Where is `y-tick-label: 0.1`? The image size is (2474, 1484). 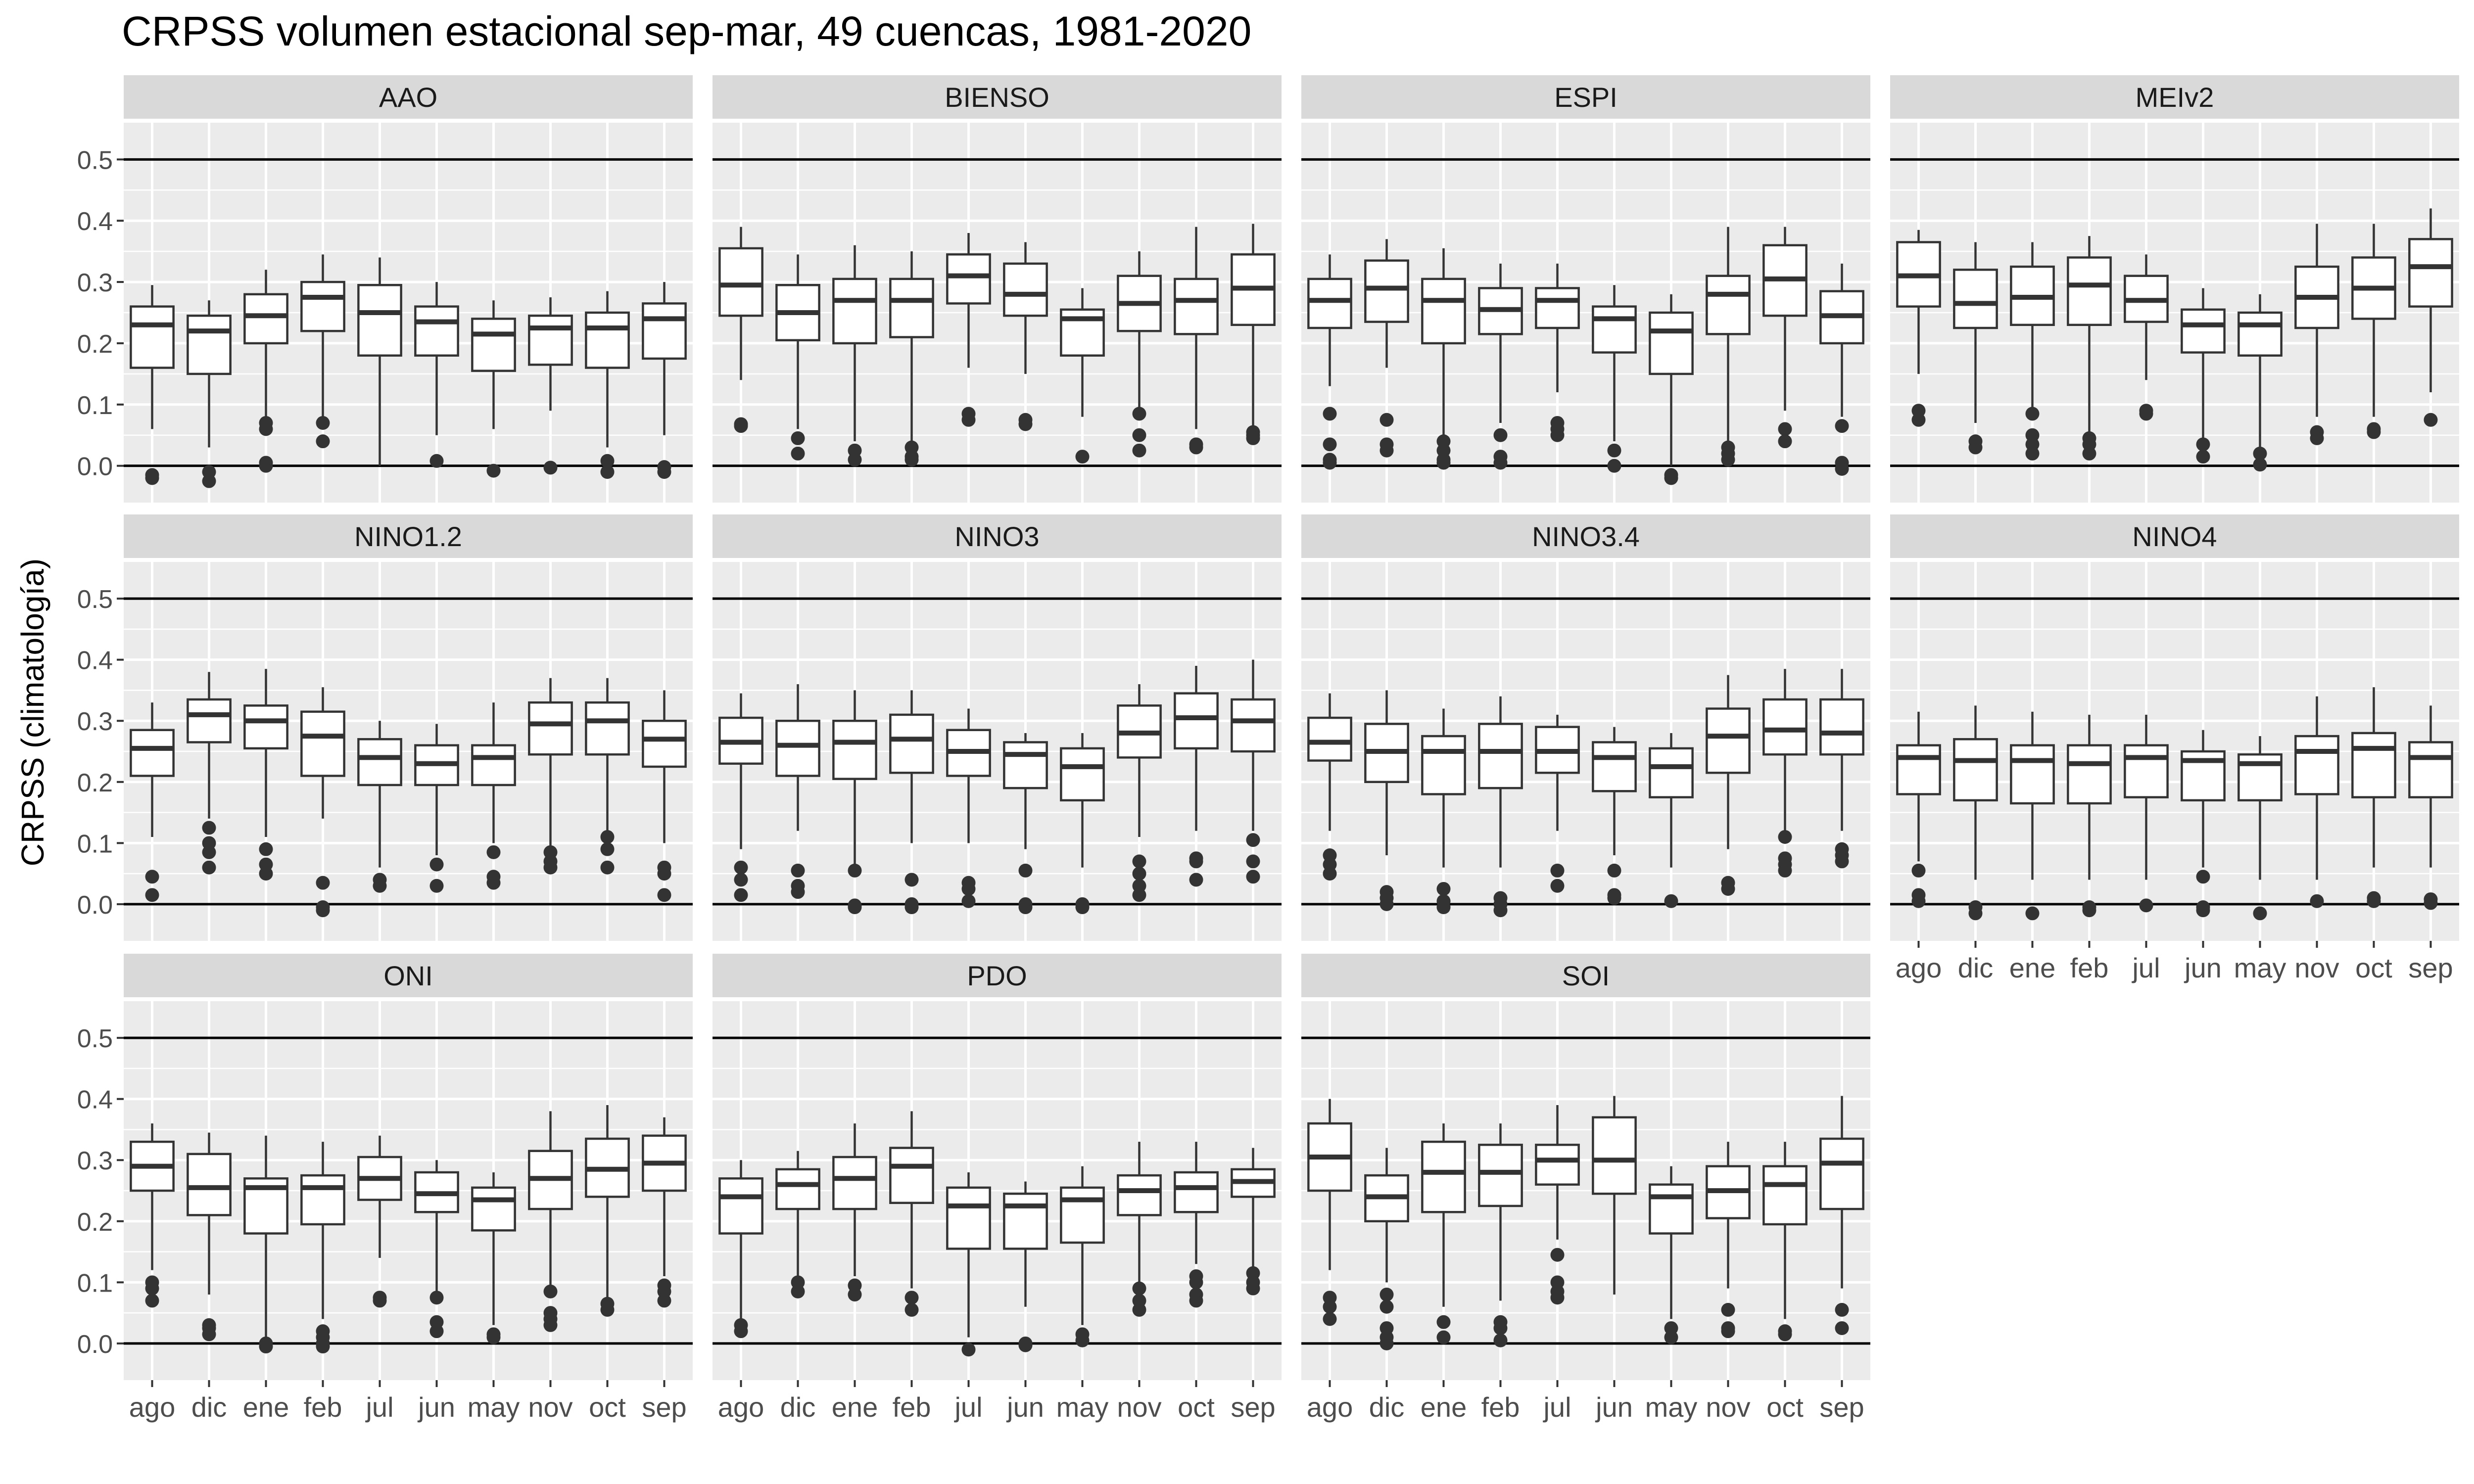 y-tick-label: 0.1 is located at coordinates (95, 844).